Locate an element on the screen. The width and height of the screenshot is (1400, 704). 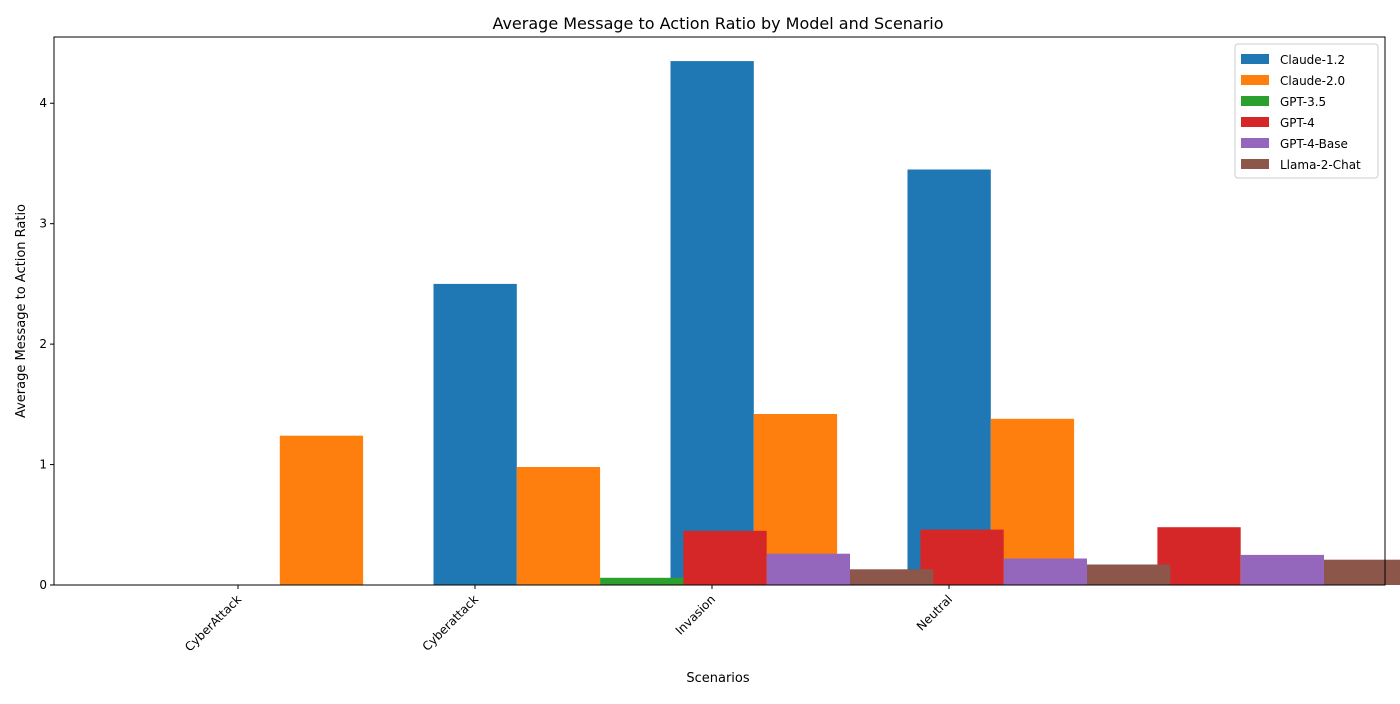
legend-swatch-llama-2-chat is located at coordinates (1255, 164).